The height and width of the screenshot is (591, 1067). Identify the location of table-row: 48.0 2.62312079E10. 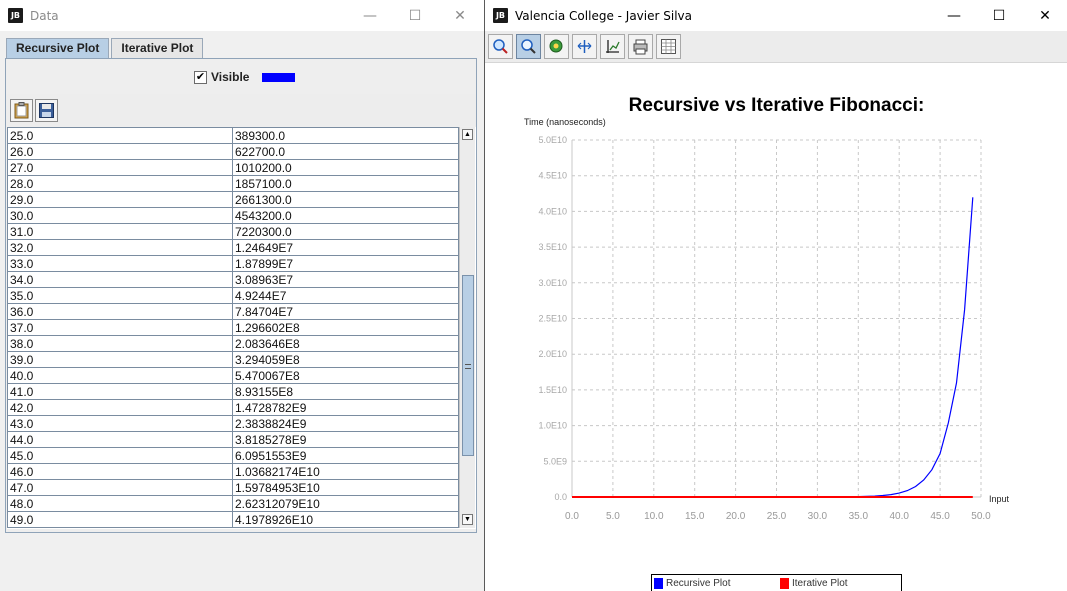
(233, 503).